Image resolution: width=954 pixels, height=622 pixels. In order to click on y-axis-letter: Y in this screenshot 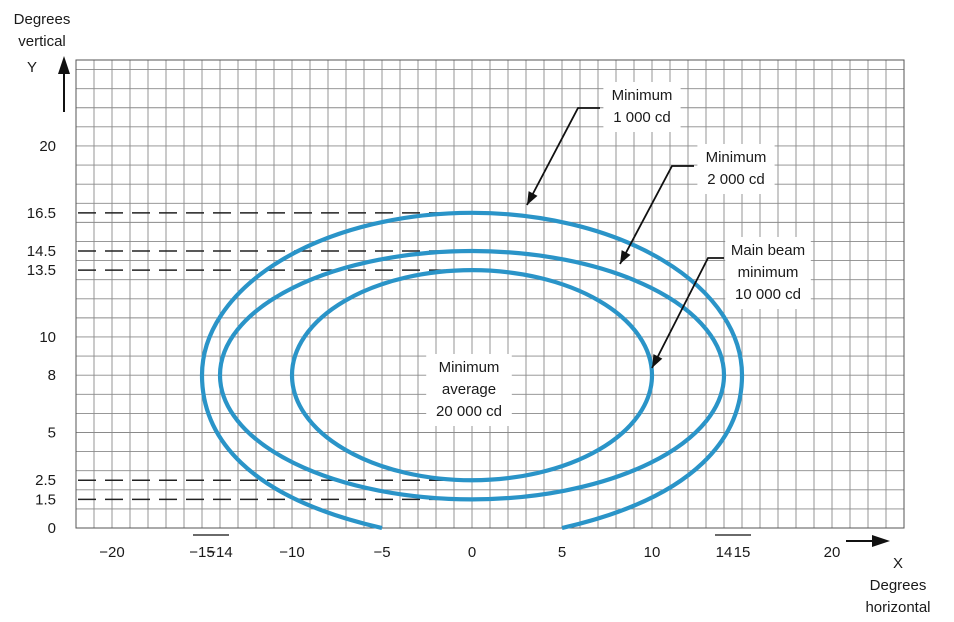, I will do `click(32, 67)`.